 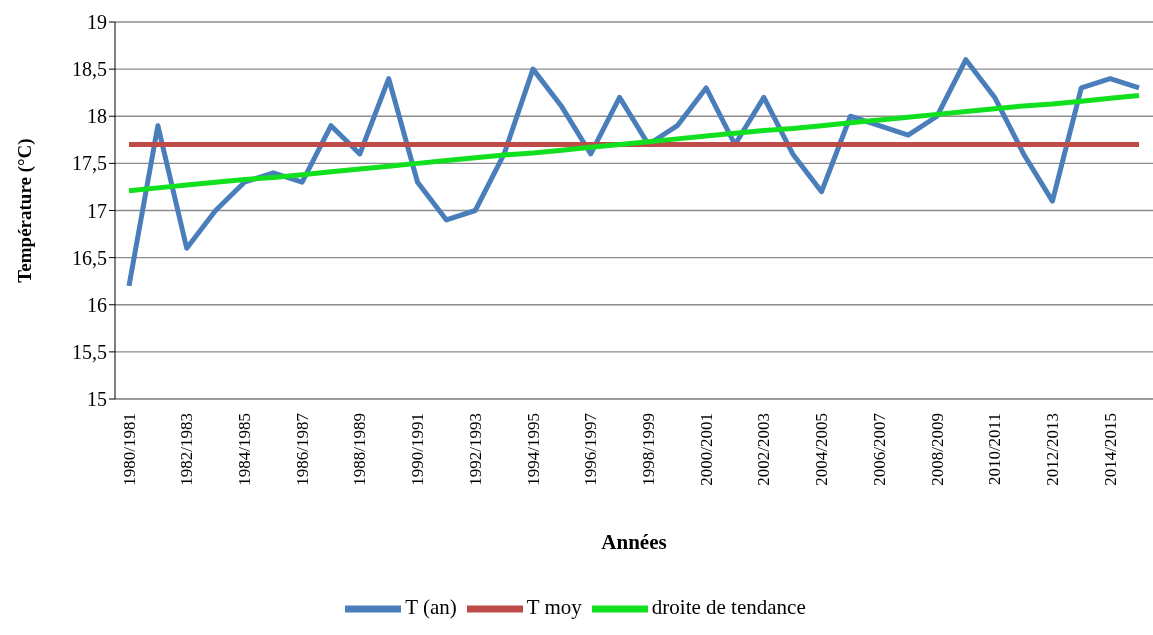 I want to click on y-tick-label: 16, so click(x=97, y=304).